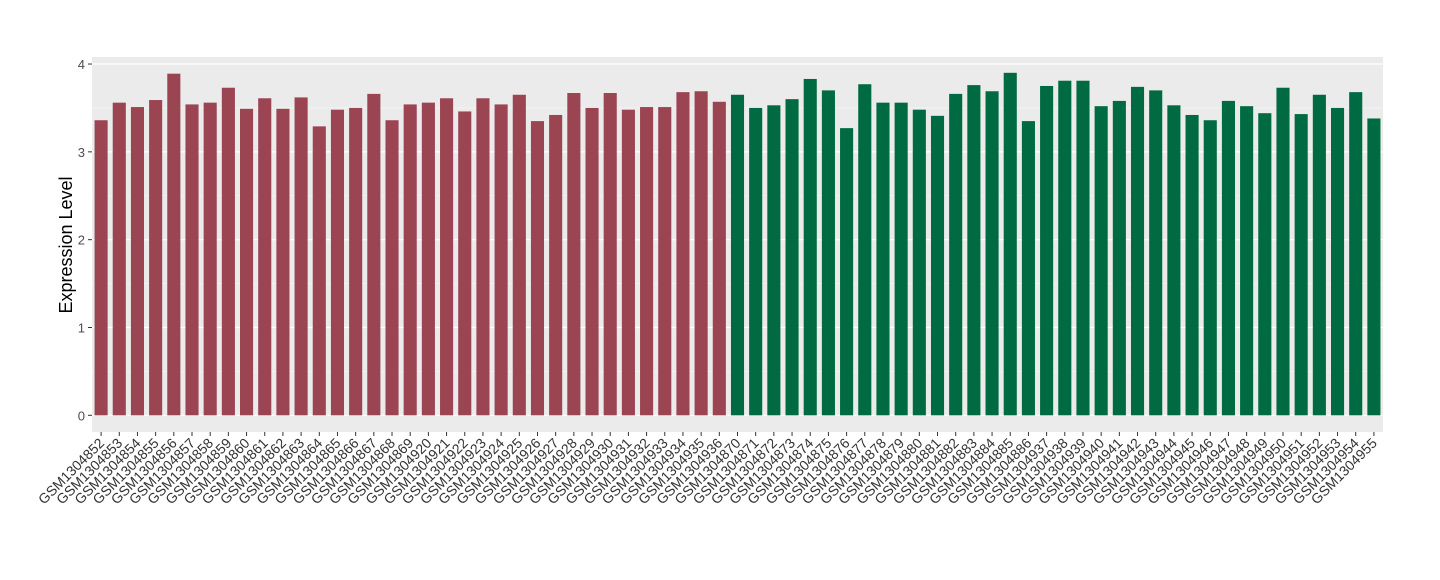  I want to click on y-axis-title: Expression Level, so click(66, 244).